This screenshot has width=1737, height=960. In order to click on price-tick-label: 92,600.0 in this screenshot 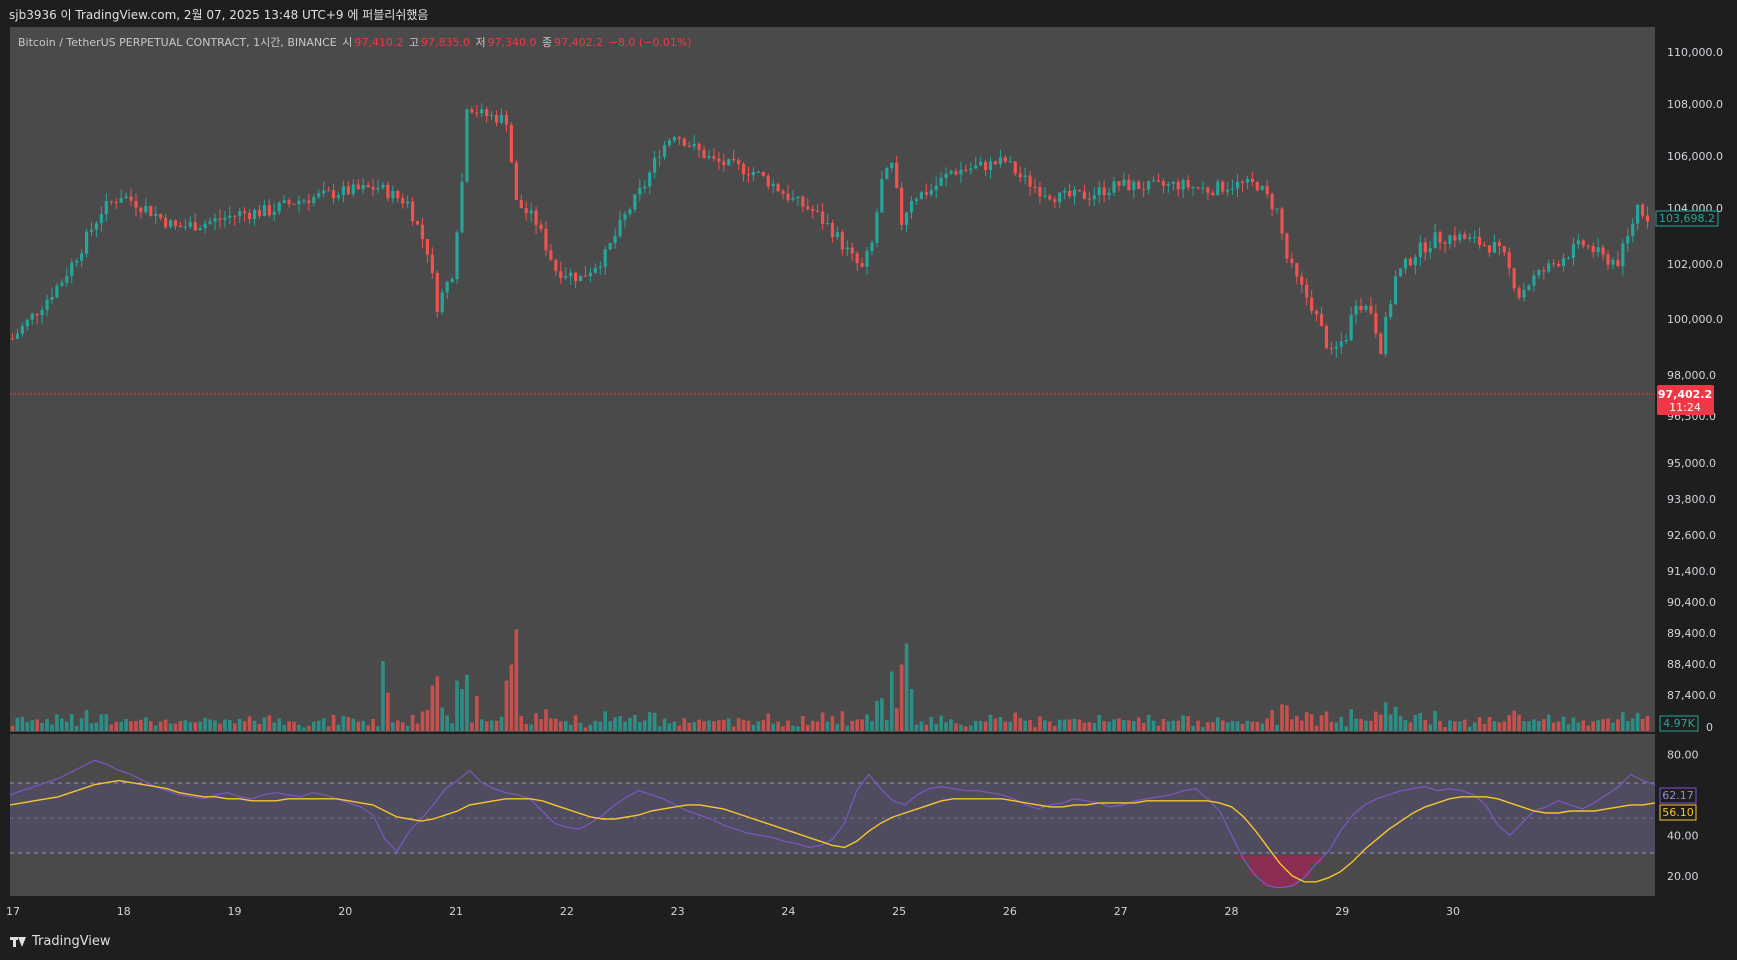, I will do `click(1691, 535)`.